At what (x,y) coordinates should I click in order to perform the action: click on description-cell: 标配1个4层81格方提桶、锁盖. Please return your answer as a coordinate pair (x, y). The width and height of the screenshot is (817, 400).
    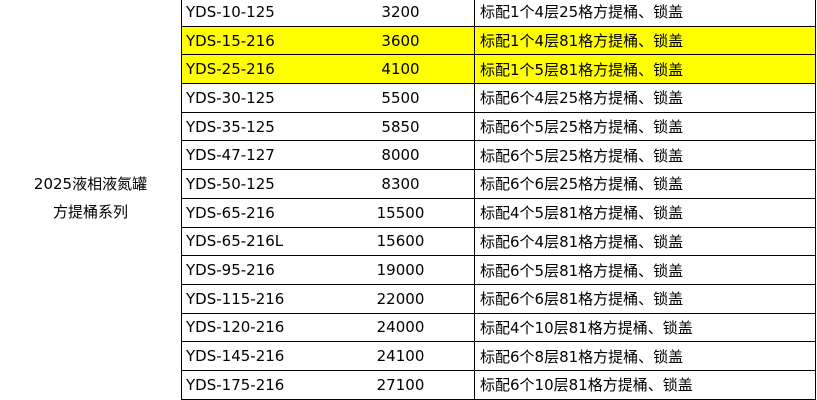
    Looking at the image, I should click on (645, 40).